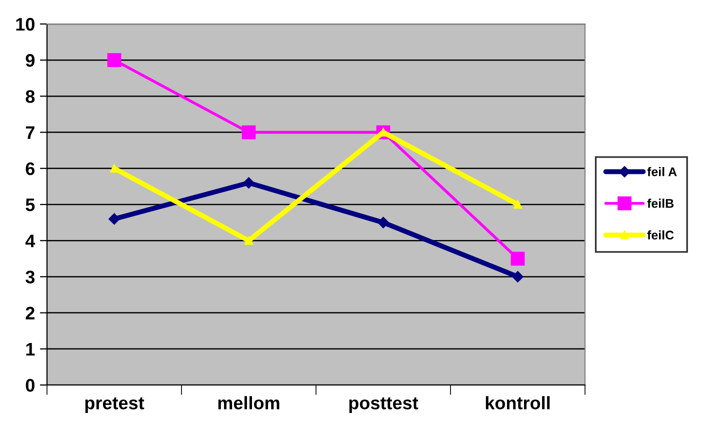 The height and width of the screenshot is (425, 710). Describe the element at coordinates (30, 96) in the screenshot. I see `y-tick-label: 8` at that location.